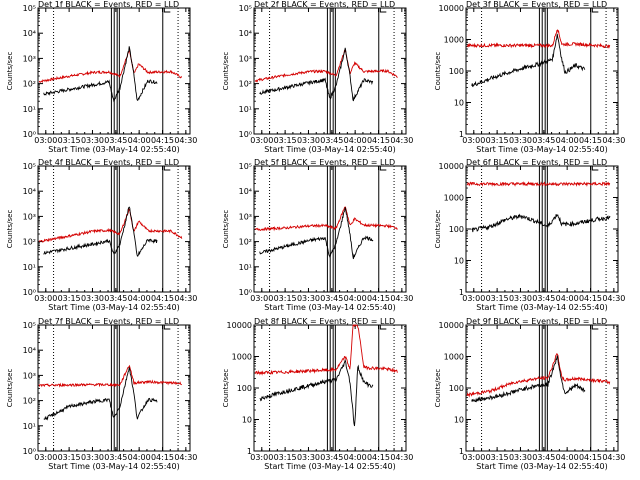  Describe the element at coordinates (108, 4) in the screenshot. I see `panel-title: Det 1f BLACK = Events, RED = LLD` at that location.